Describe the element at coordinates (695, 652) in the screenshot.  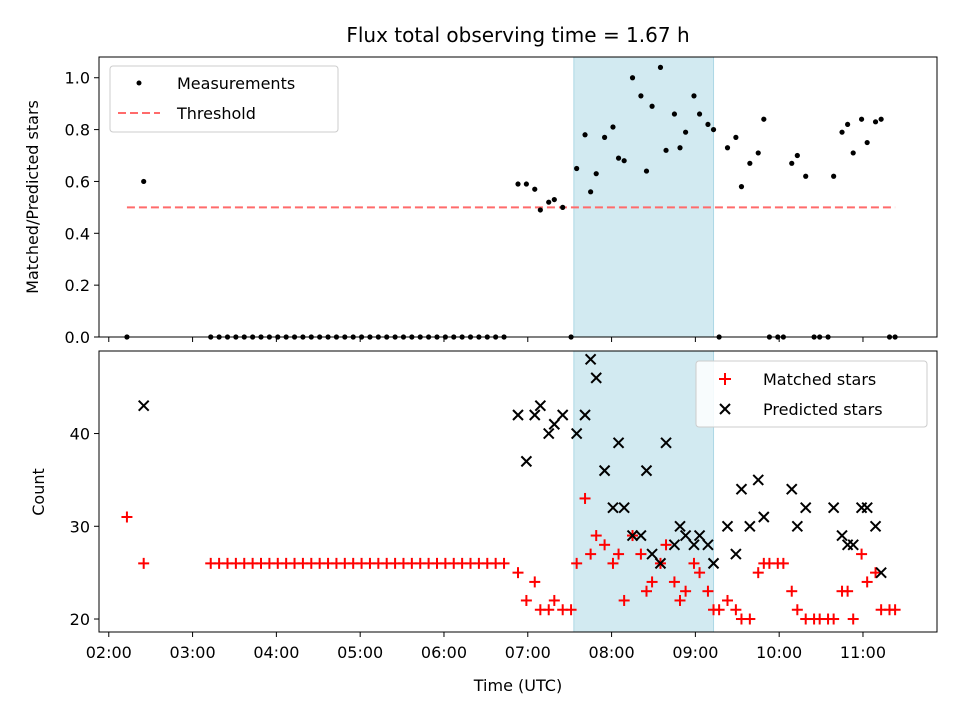
I see `x-tick-label: 09:00` at that location.